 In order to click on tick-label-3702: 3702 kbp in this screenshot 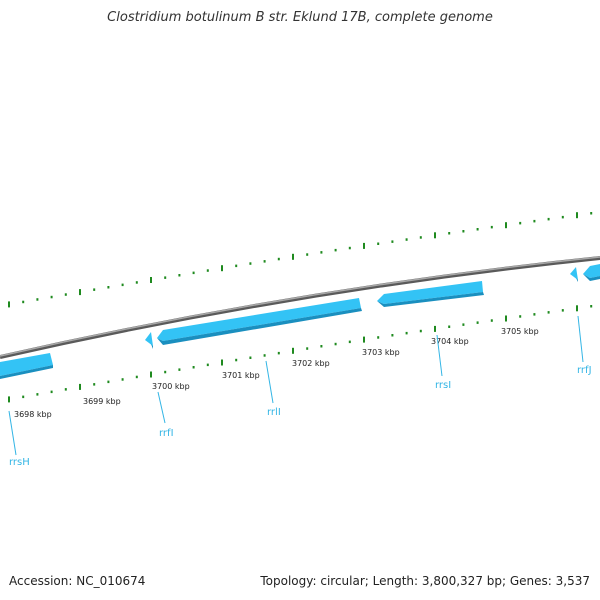, I will do `click(311, 363)`.